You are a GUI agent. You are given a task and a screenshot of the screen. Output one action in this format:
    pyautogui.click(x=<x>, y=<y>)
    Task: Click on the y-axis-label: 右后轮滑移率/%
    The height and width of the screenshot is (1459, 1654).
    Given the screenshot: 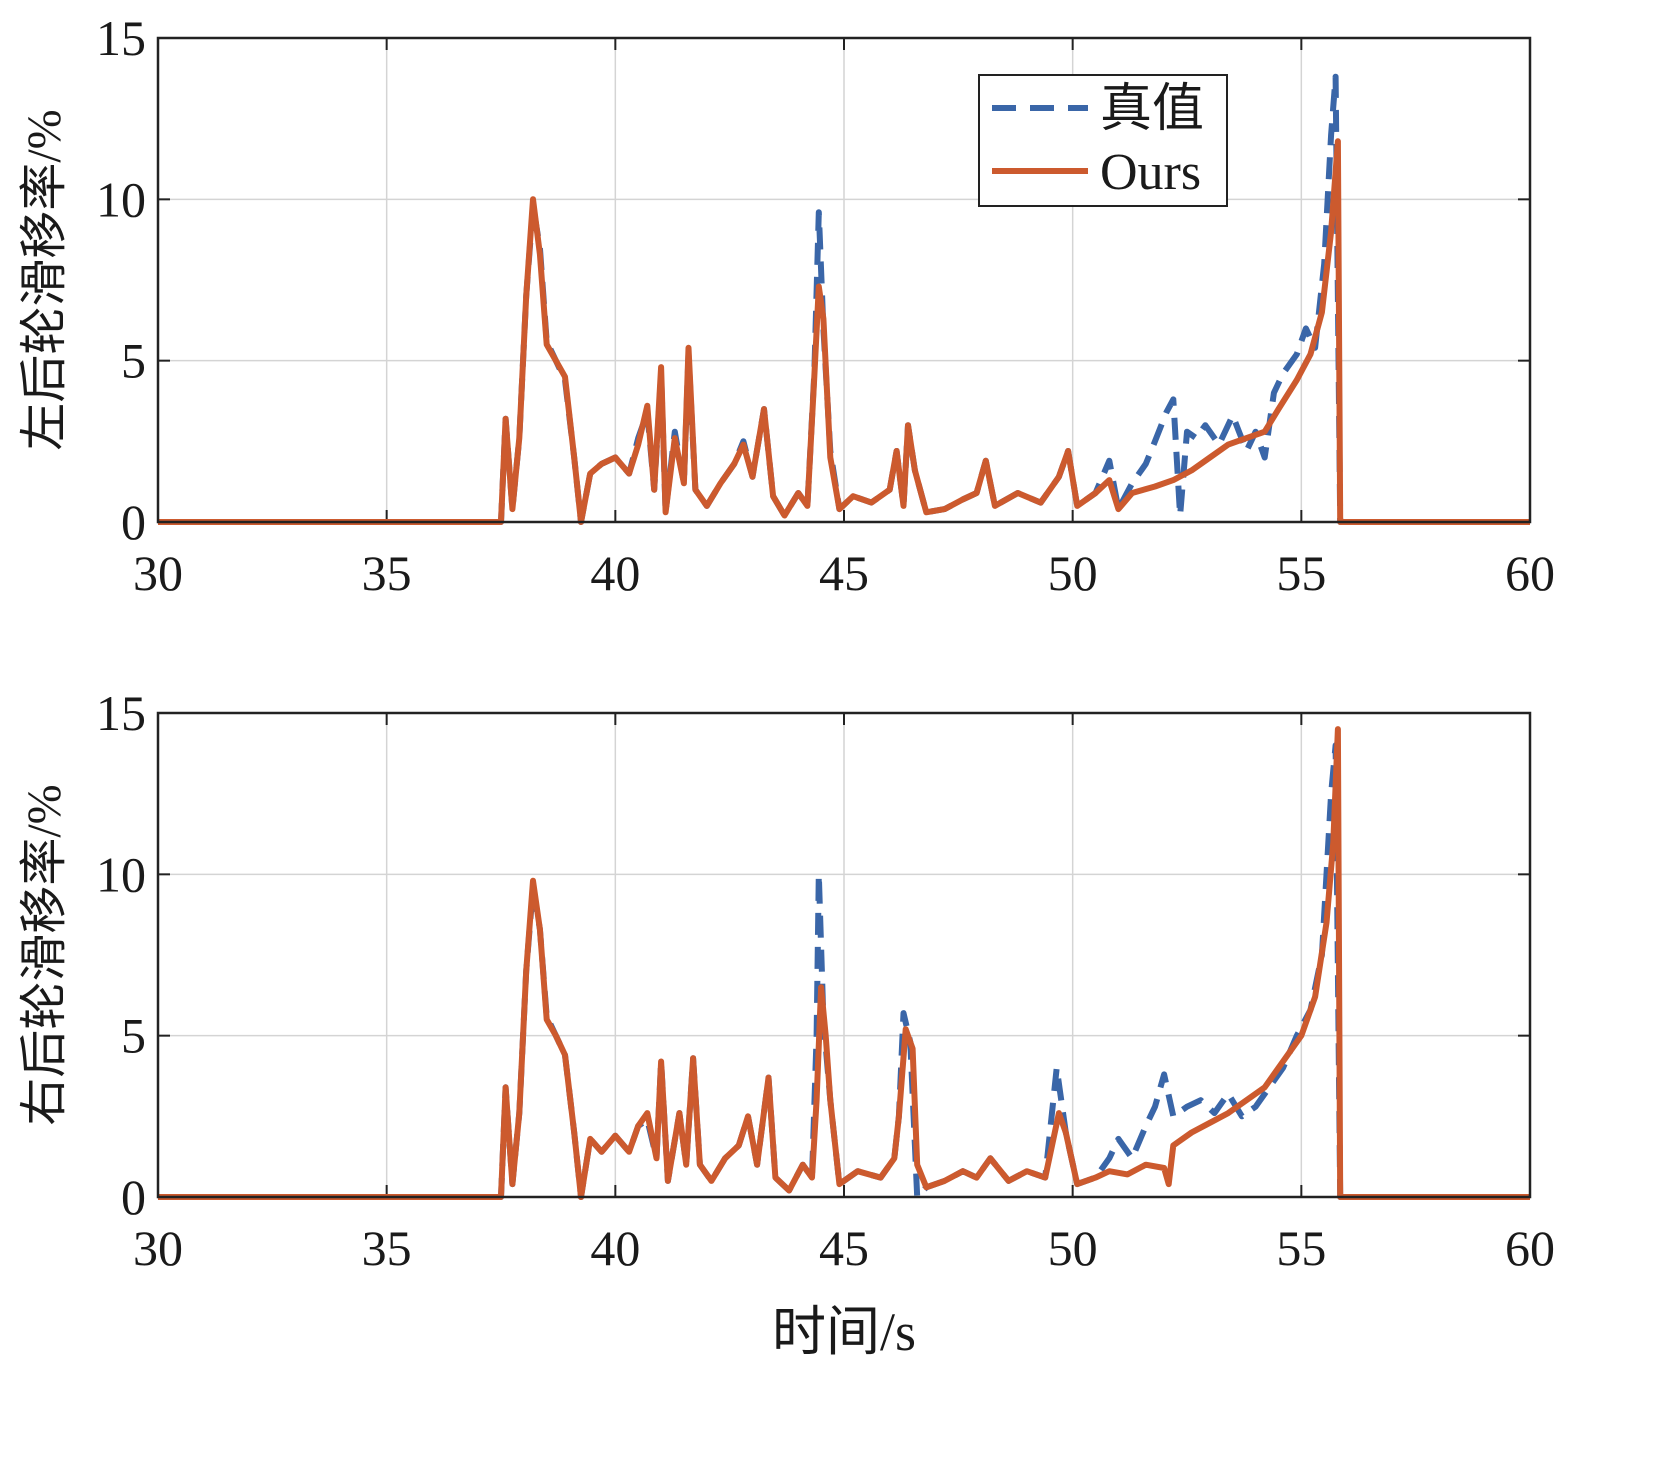 What is the action you would take?
    pyautogui.click(x=44, y=954)
    